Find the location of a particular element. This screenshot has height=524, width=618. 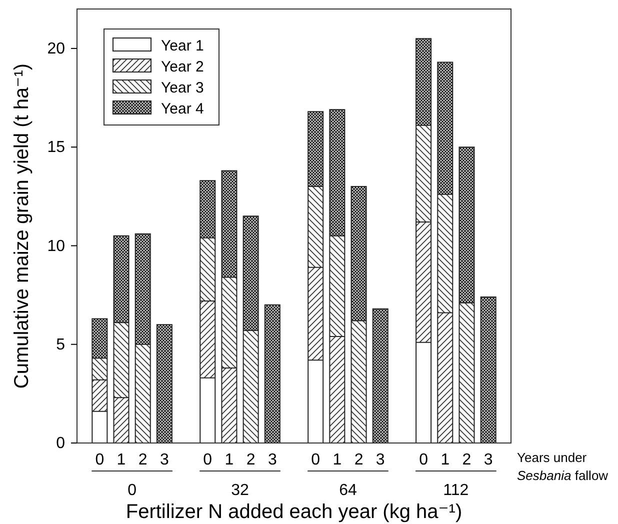

y-tick-label: 10 is located at coordinates (56, 246).